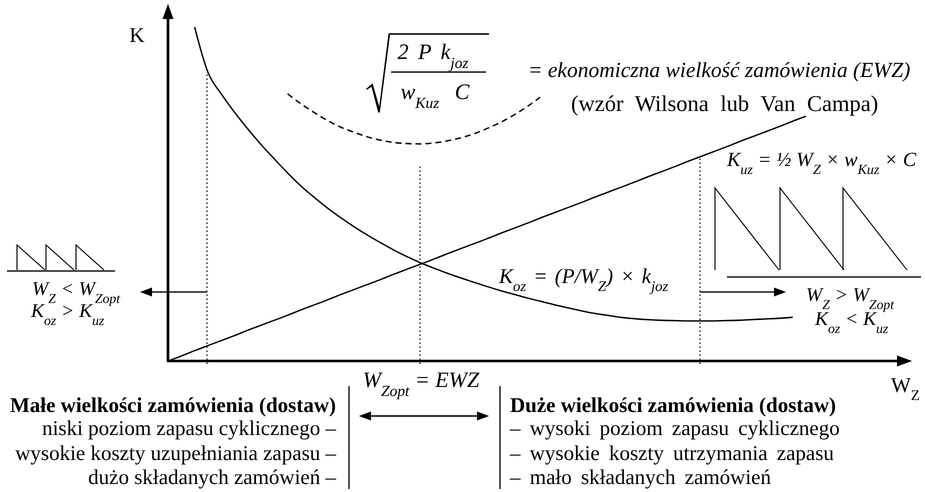  Describe the element at coordinates (674, 428) in the screenshot. I see `text: – wysoki poziom zapasu cyklicznego` at that location.